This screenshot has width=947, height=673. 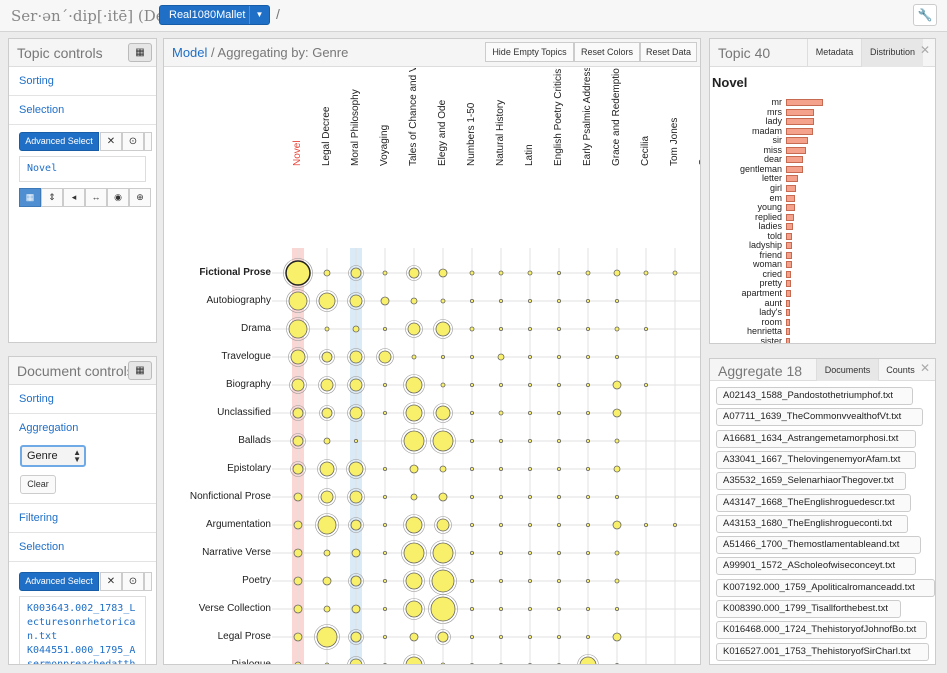 What do you see at coordinates (259, 15) in the screenshot?
I see `caret-down-icon: ▼` at bounding box center [259, 15].